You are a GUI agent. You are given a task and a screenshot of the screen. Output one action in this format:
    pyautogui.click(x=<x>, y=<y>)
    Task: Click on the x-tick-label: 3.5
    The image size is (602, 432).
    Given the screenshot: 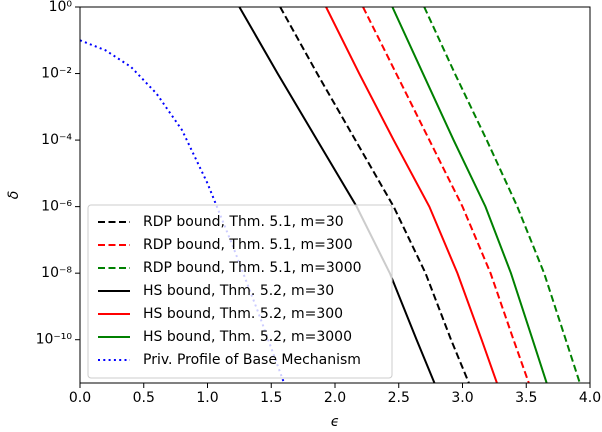 What is the action you would take?
    pyautogui.click(x=526, y=398)
    